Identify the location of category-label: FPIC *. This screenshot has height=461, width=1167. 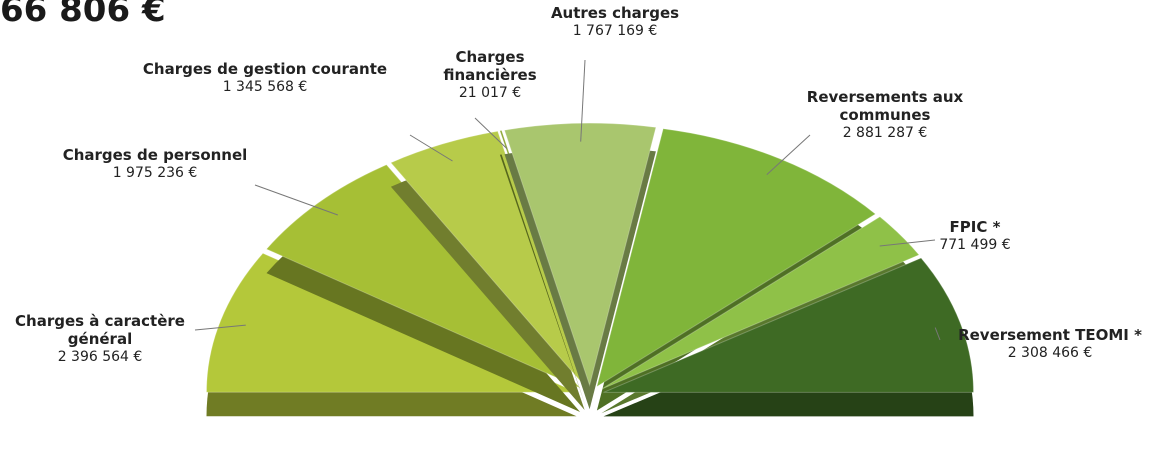
(975, 227).